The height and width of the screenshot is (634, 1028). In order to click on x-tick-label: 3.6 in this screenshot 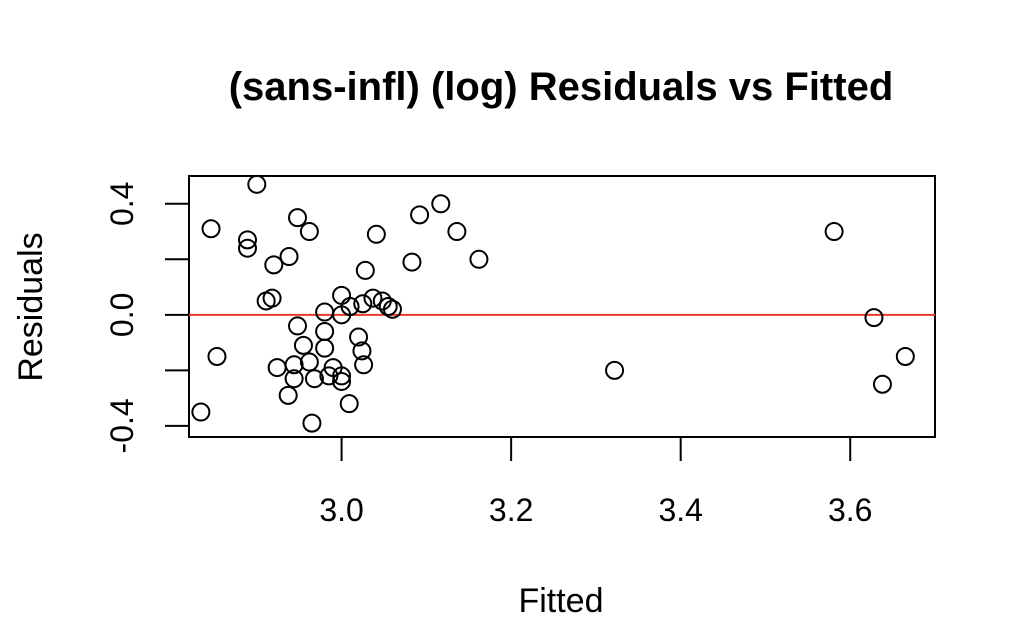, I will do `click(850, 510)`.